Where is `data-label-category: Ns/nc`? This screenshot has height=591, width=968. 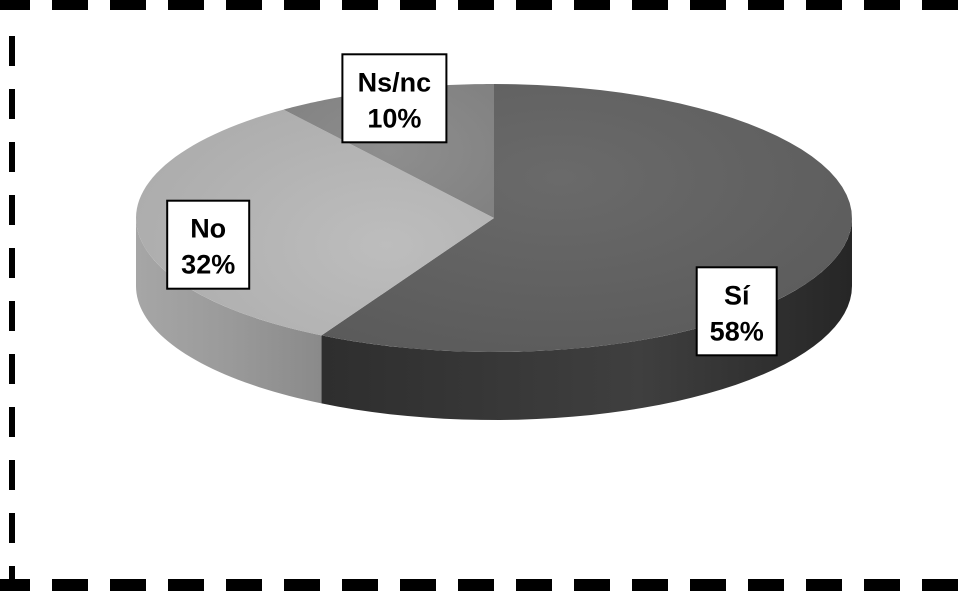
data-label-category: Ns/nc is located at coordinates (395, 82).